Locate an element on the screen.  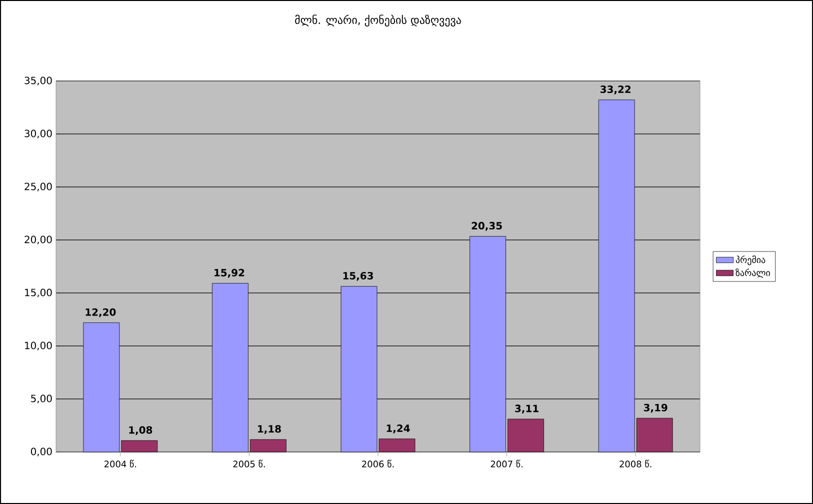
x-tick-label: 2008 წ. is located at coordinates (636, 464).